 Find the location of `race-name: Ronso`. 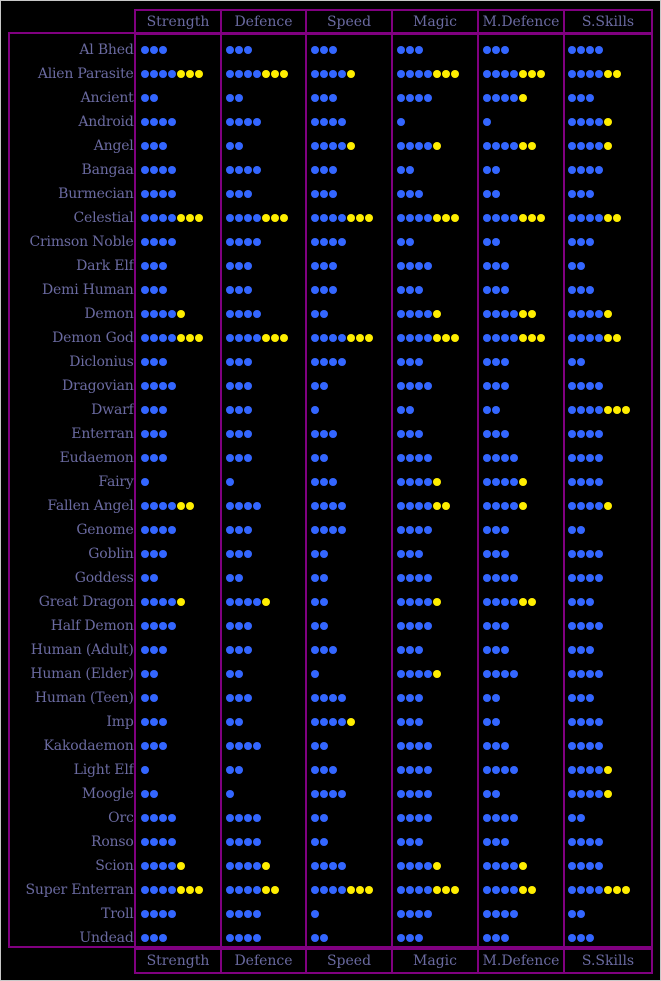

race-name: Ronso is located at coordinates (112, 842).